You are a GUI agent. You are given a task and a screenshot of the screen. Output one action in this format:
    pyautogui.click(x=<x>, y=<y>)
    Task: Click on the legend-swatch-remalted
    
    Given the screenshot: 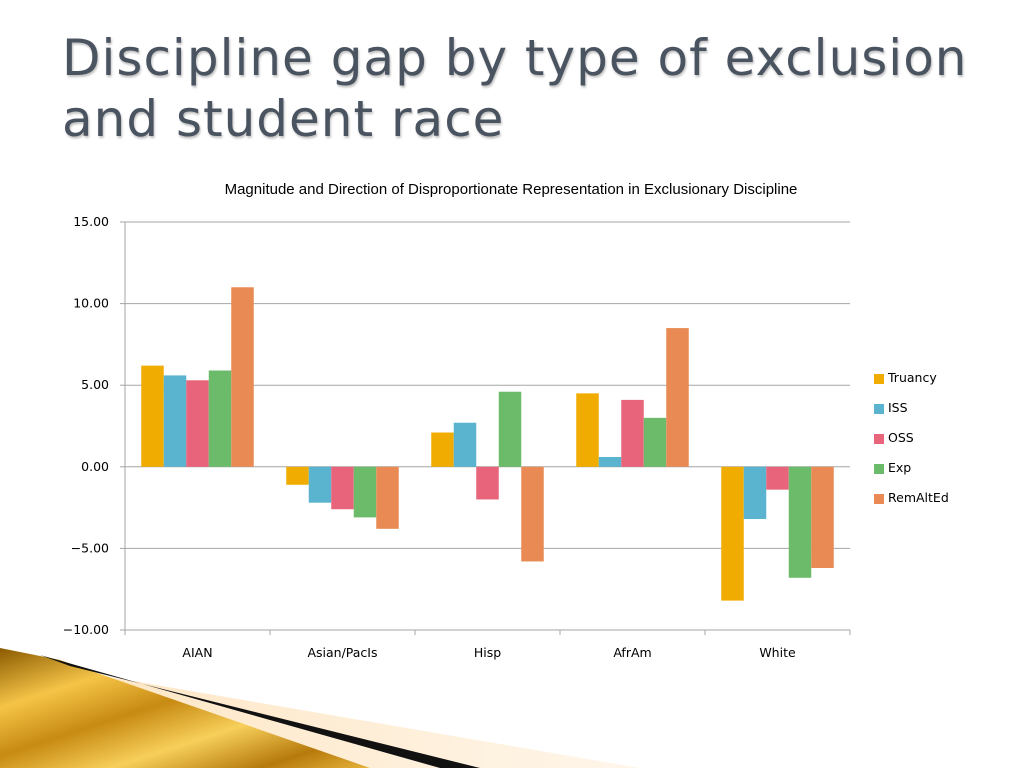 What is the action you would take?
    pyautogui.click(x=879, y=499)
    